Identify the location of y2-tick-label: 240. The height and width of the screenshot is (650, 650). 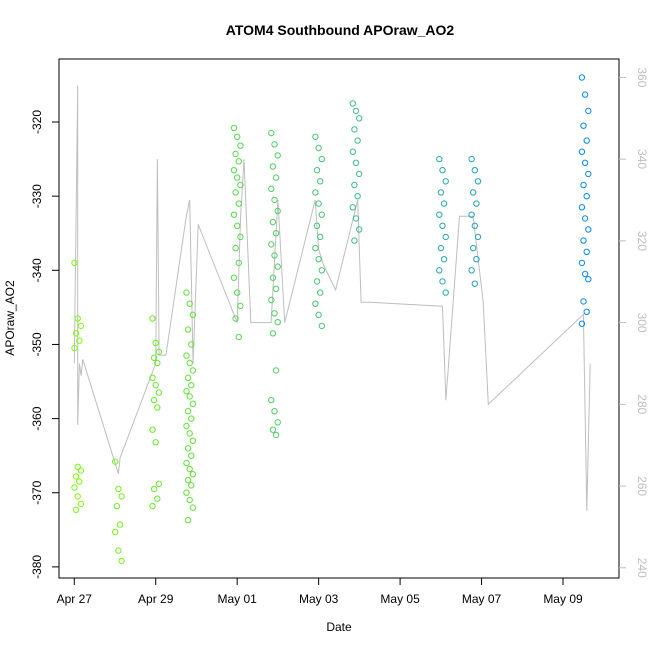
(642, 568).